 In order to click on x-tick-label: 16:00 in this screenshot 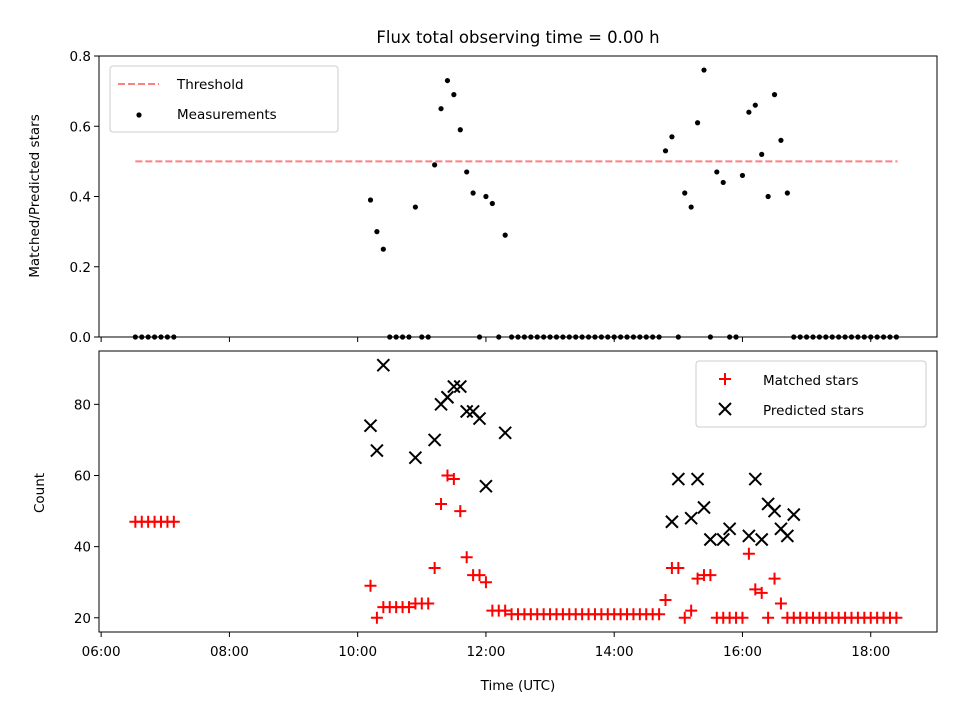, I will do `click(742, 652)`.